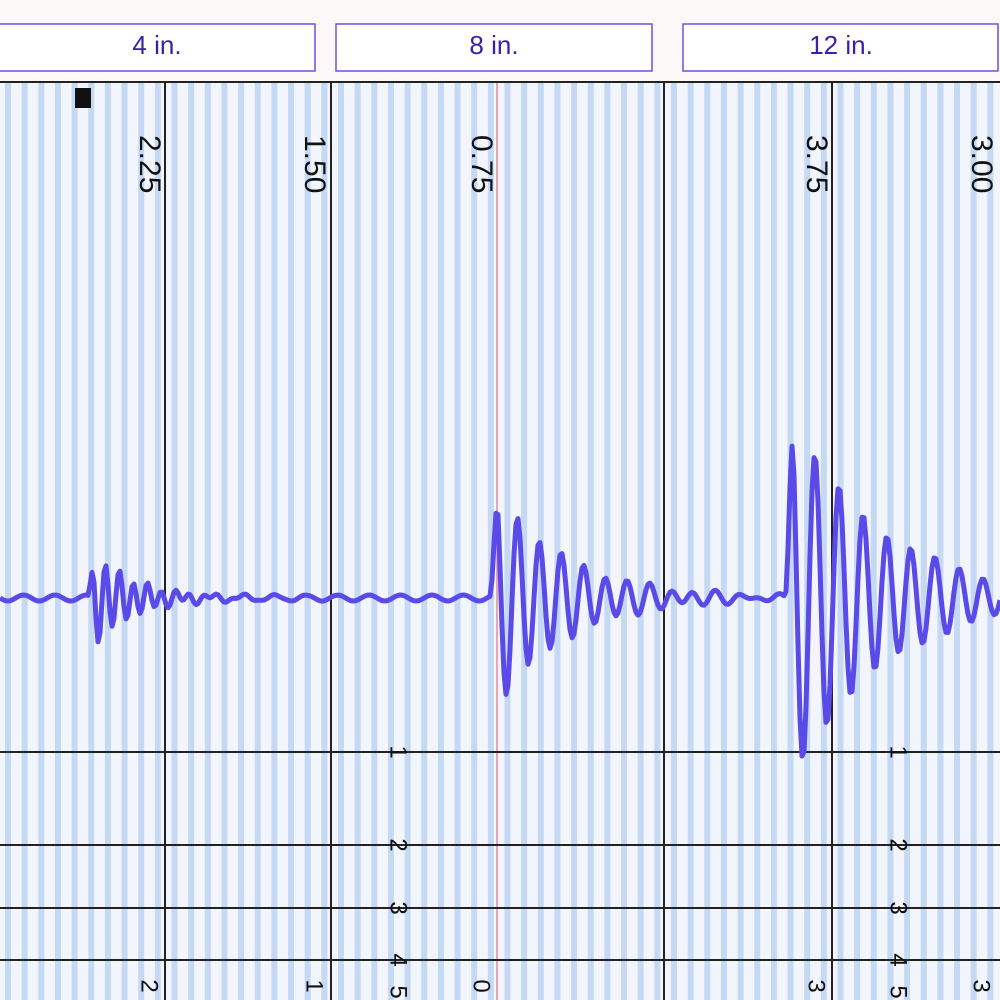 The width and height of the screenshot is (1000, 1000). Describe the element at coordinates (149, 164) in the screenshot. I see `scale-label: 2.25` at that location.